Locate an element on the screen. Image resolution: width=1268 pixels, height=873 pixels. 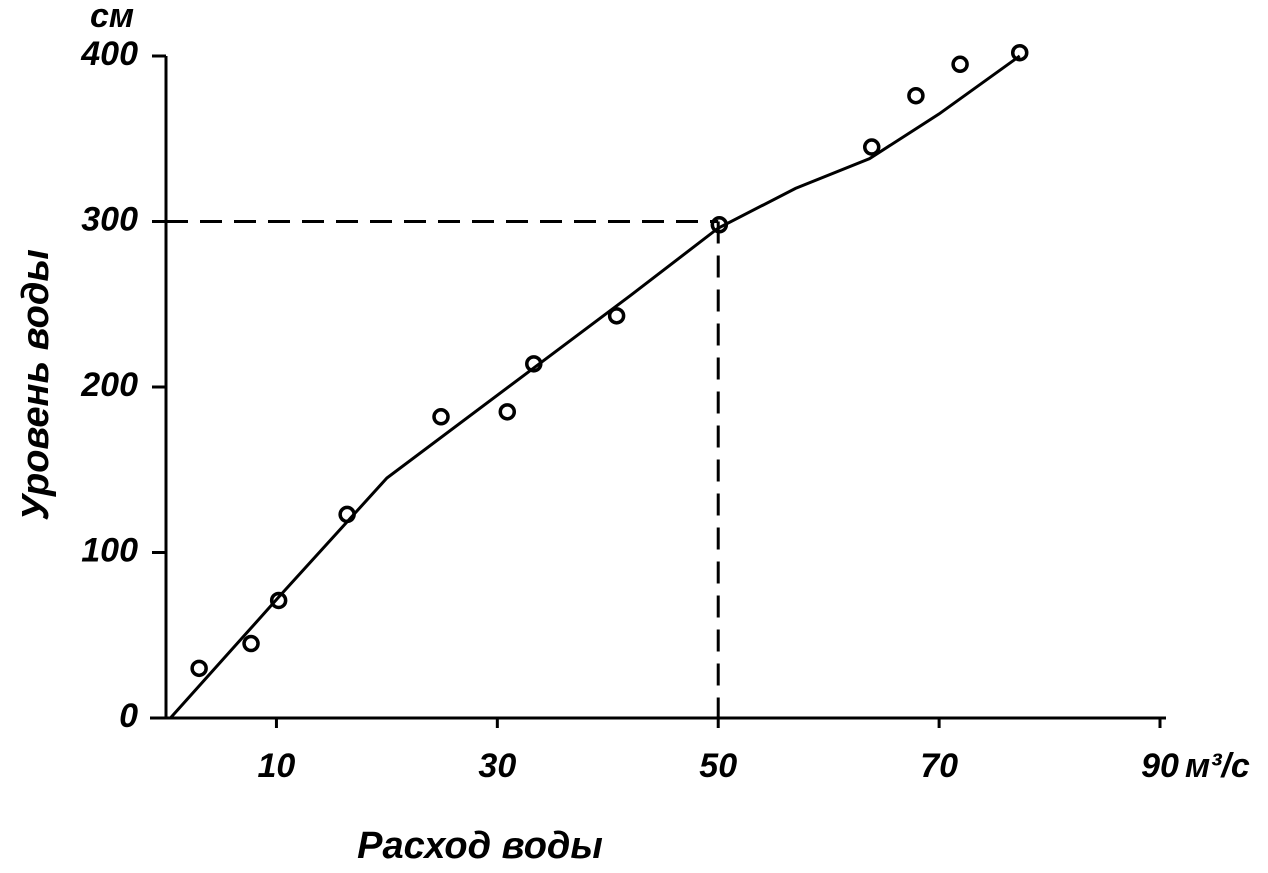
x-unit: м³/с is located at coordinates (1217, 766).